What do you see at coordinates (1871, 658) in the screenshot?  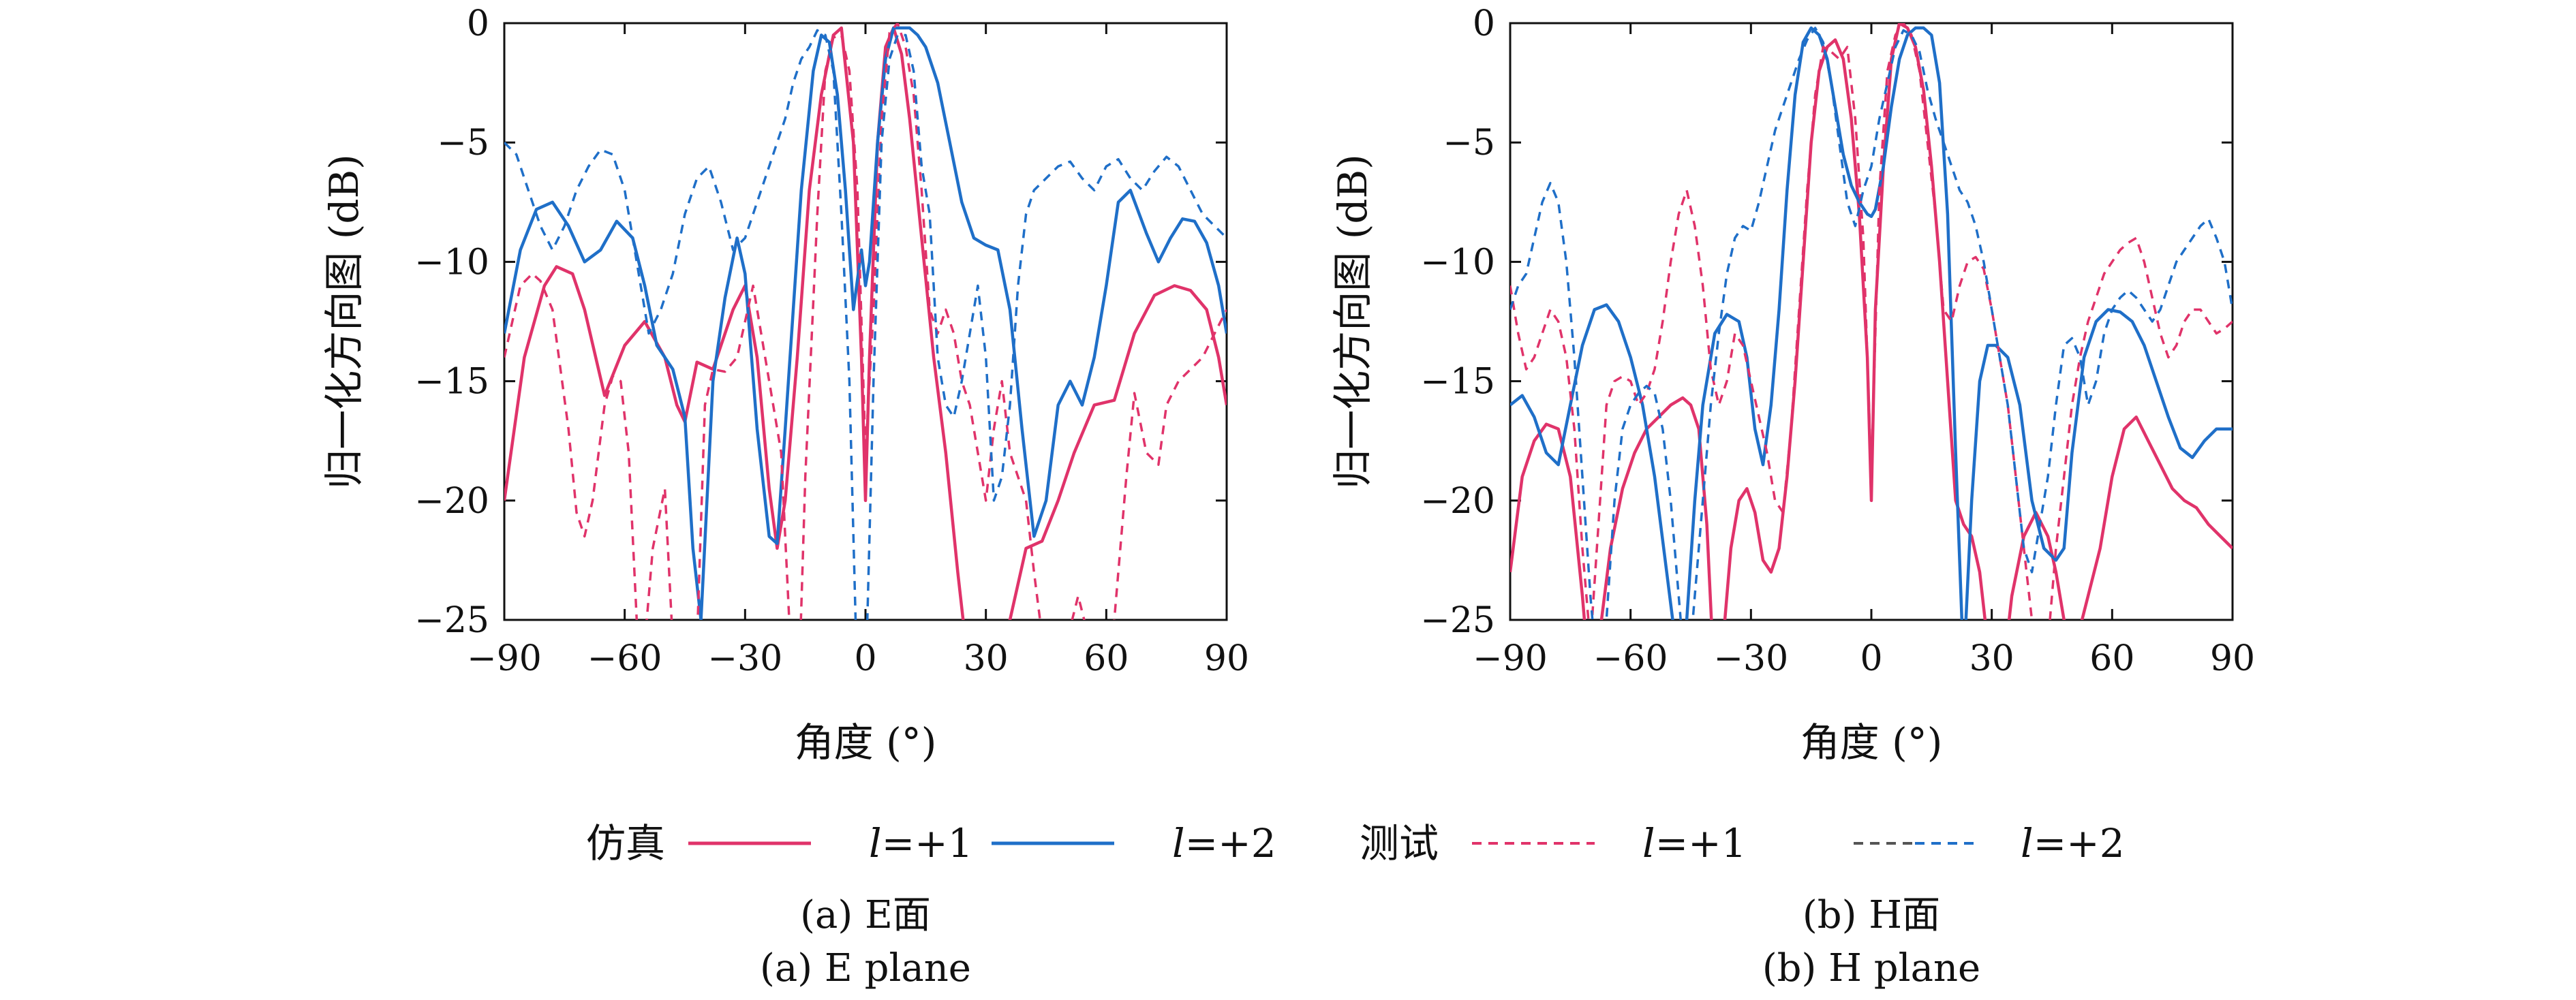 I see `x-tick-label-b-3: 0` at bounding box center [1871, 658].